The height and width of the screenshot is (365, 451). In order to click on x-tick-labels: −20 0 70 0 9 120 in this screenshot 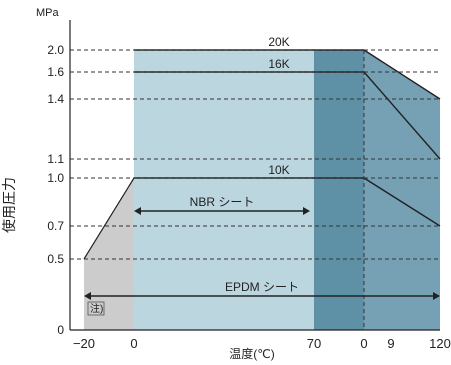, I will do `click(262, 343)`.